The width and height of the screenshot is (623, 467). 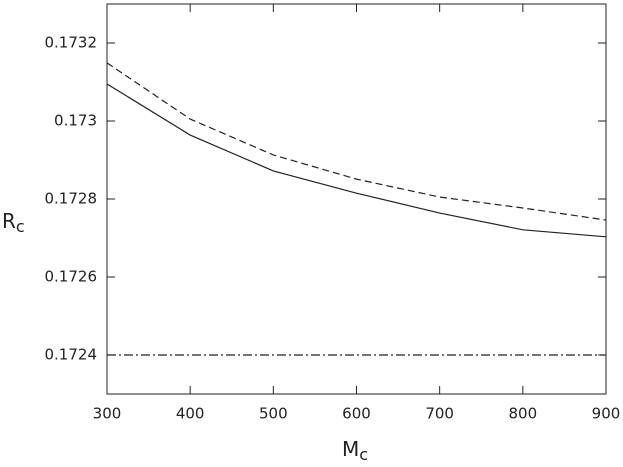 I want to click on y-tick-label: 0.1728, so click(x=71, y=199).